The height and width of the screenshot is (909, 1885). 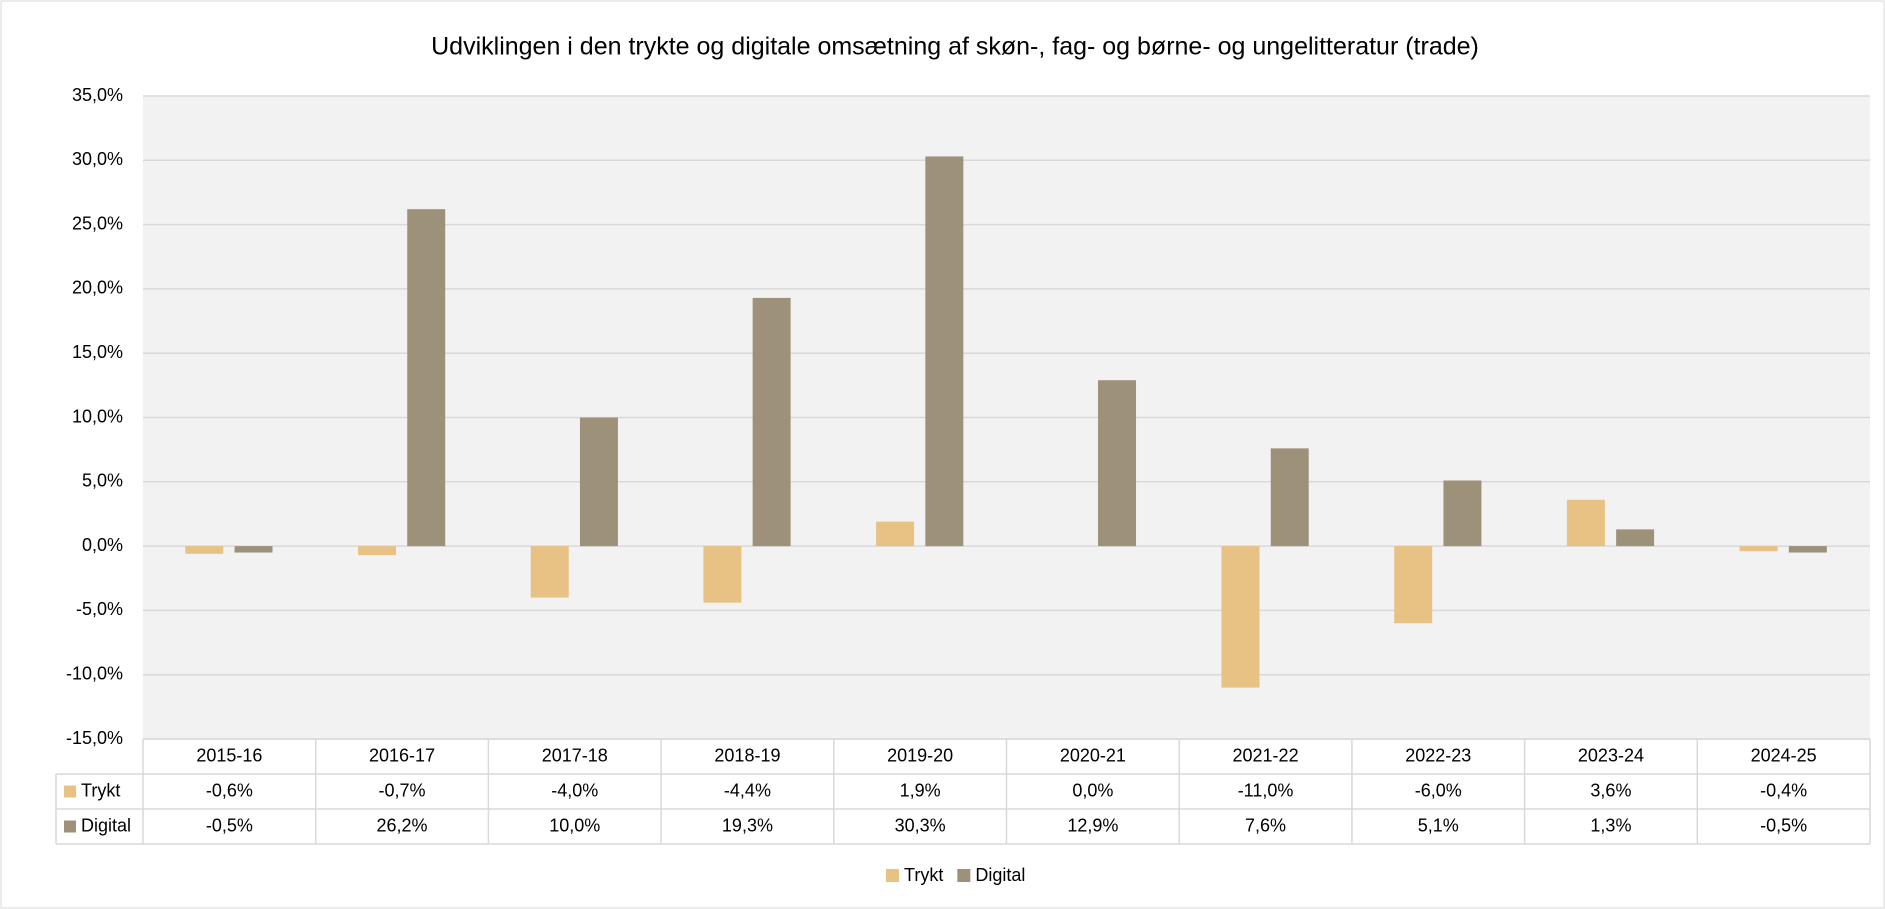 I want to click on y-tick-label: 25,0%, so click(x=97, y=223).